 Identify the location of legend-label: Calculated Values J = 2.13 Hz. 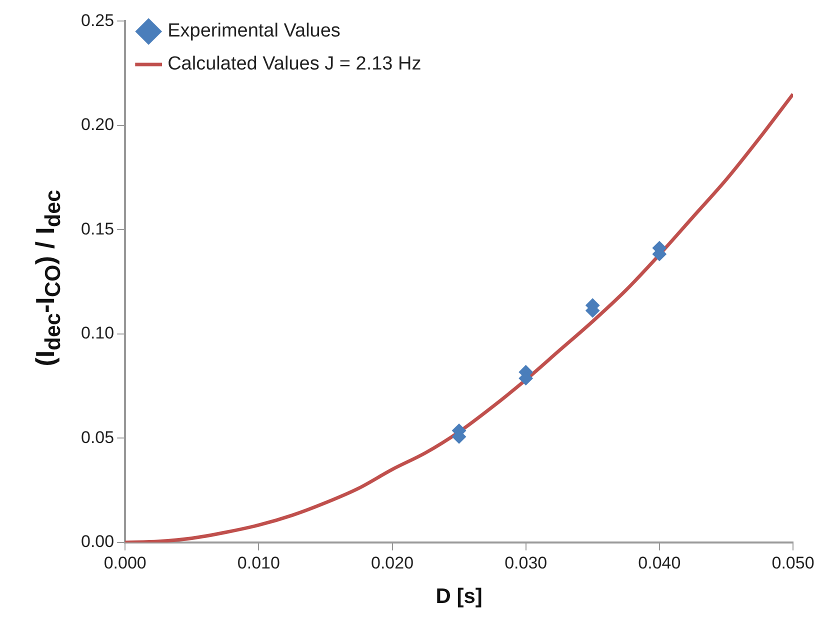
(295, 64).